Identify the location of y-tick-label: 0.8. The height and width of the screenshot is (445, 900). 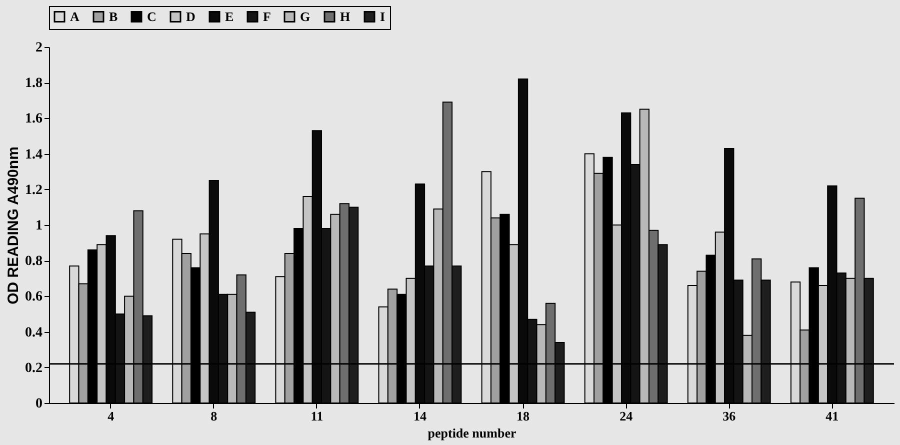
(33, 262).